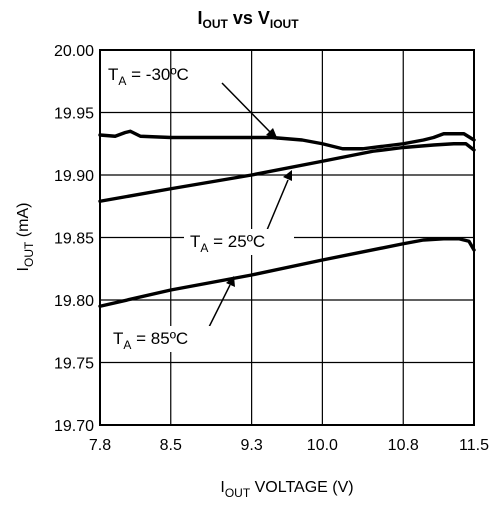 Image resolution: width=496 pixels, height=510 pixels. Describe the element at coordinates (23, 269) in the screenshot. I see `y-axis-label-main: I` at that location.